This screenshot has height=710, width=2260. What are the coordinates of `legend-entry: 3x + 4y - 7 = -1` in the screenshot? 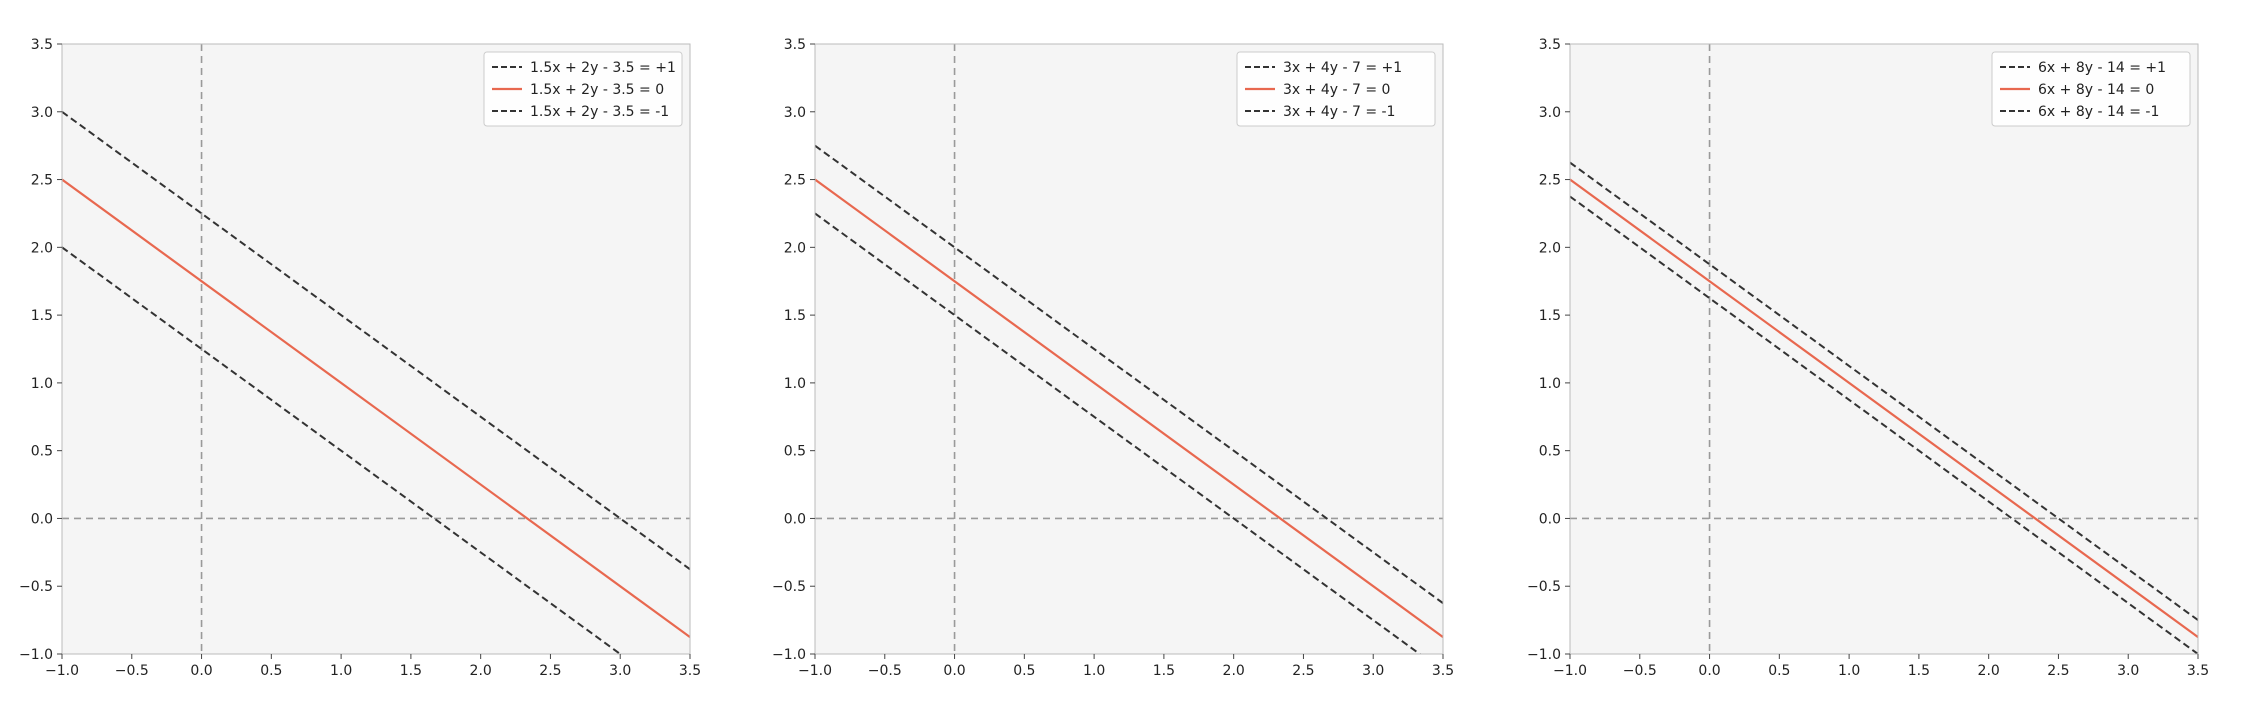 It's located at (1339, 112).